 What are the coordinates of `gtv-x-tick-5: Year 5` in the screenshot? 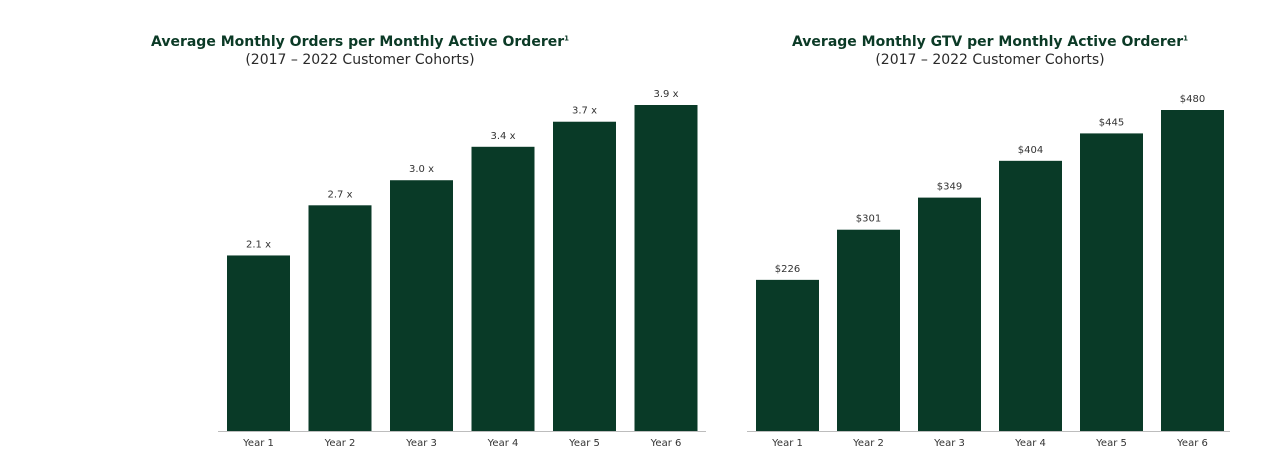 It's located at (1111, 443).